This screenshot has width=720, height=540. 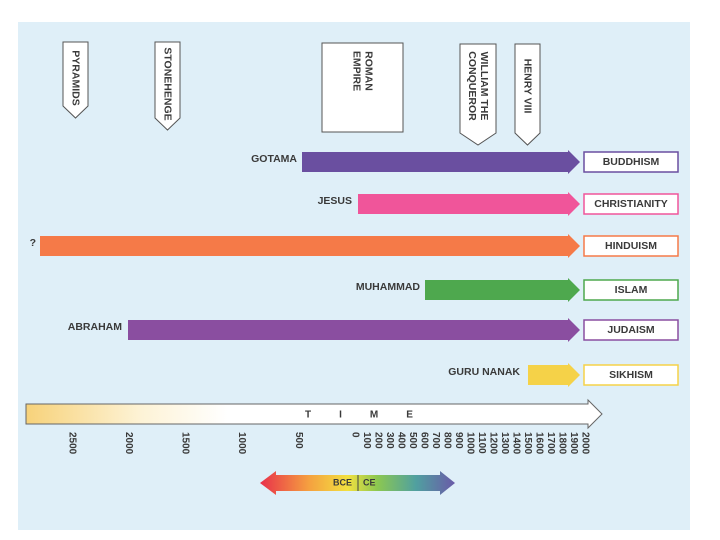 I want to click on axis-tick-label: 1300, so click(x=504, y=443).